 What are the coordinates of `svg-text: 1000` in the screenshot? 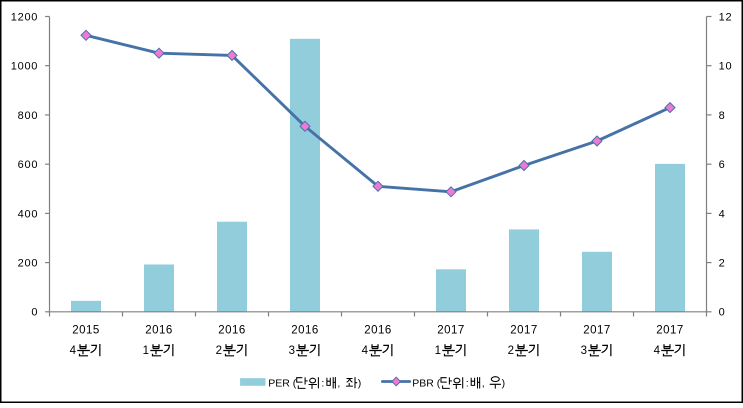 It's located at (24, 67).